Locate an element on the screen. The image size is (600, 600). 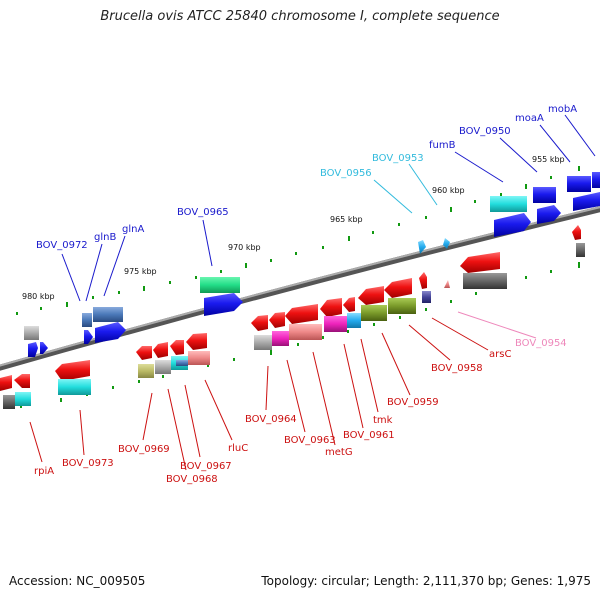
tick-label-975: 975 kbp is located at coordinates (140, 271).